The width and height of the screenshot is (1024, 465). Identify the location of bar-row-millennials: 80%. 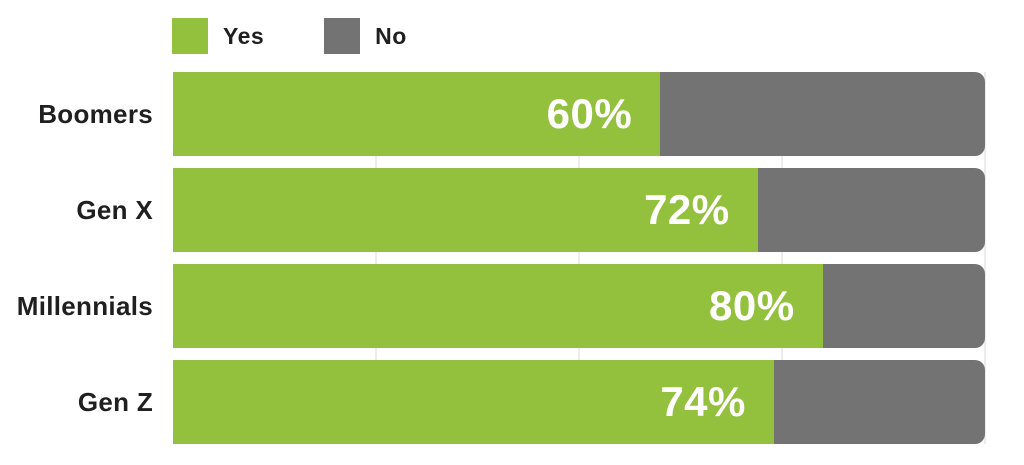
(579, 306).